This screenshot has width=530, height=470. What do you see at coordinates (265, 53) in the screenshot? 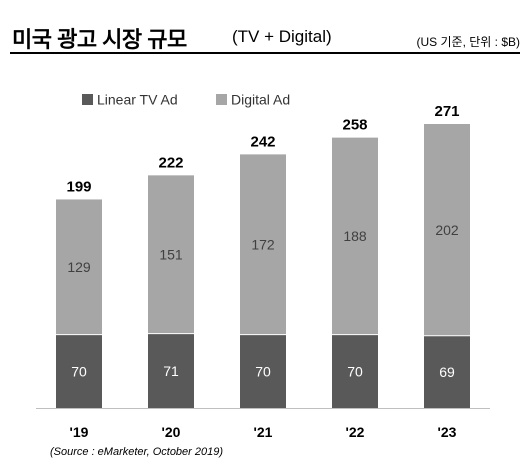
I see `title-underline` at bounding box center [265, 53].